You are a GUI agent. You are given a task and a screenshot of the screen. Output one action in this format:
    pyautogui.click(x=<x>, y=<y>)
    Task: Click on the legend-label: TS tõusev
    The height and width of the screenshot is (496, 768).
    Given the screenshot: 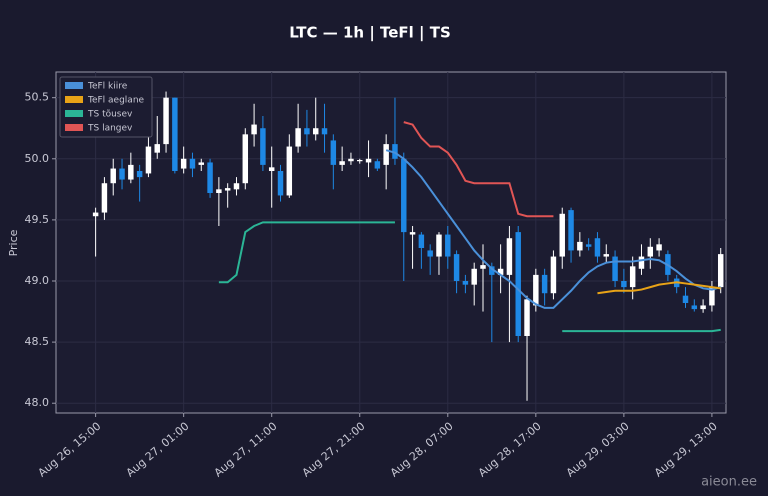 What is the action you would take?
    pyautogui.click(x=110, y=115)
    